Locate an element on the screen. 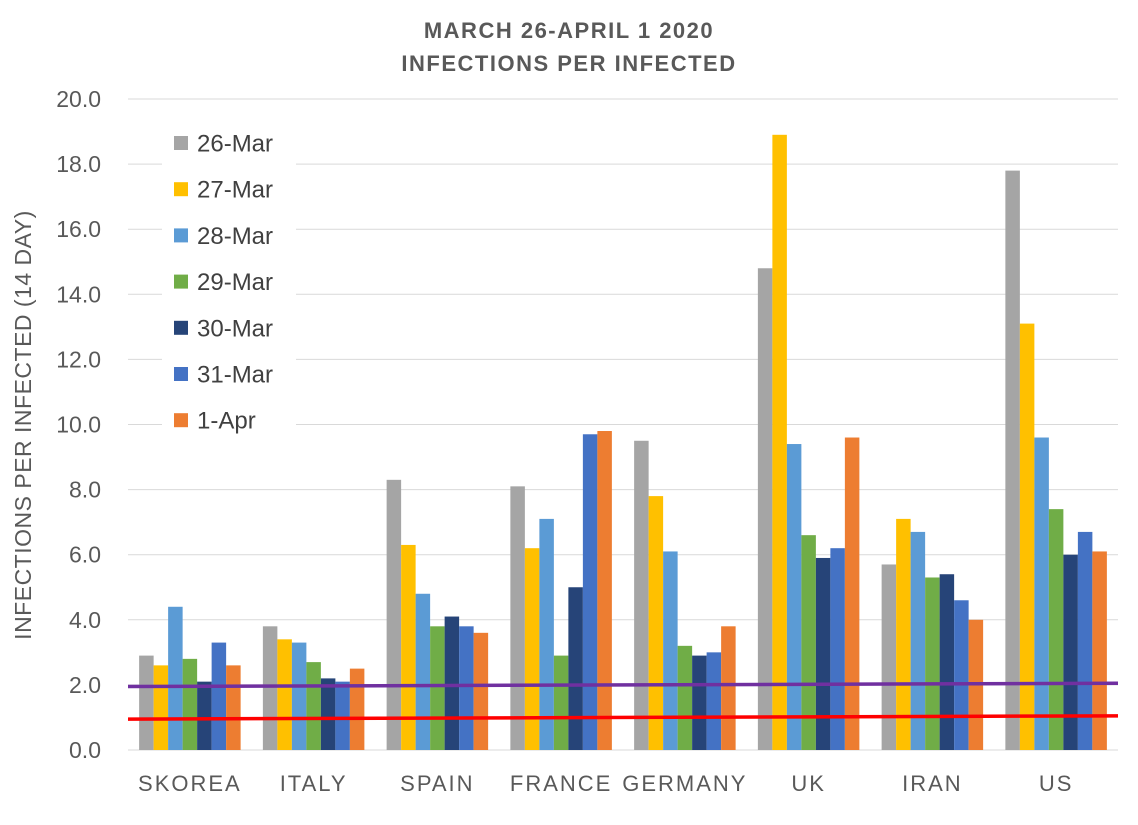 This screenshot has height=825, width=1138. bar-spain-29-mar is located at coordinates (437, 688).